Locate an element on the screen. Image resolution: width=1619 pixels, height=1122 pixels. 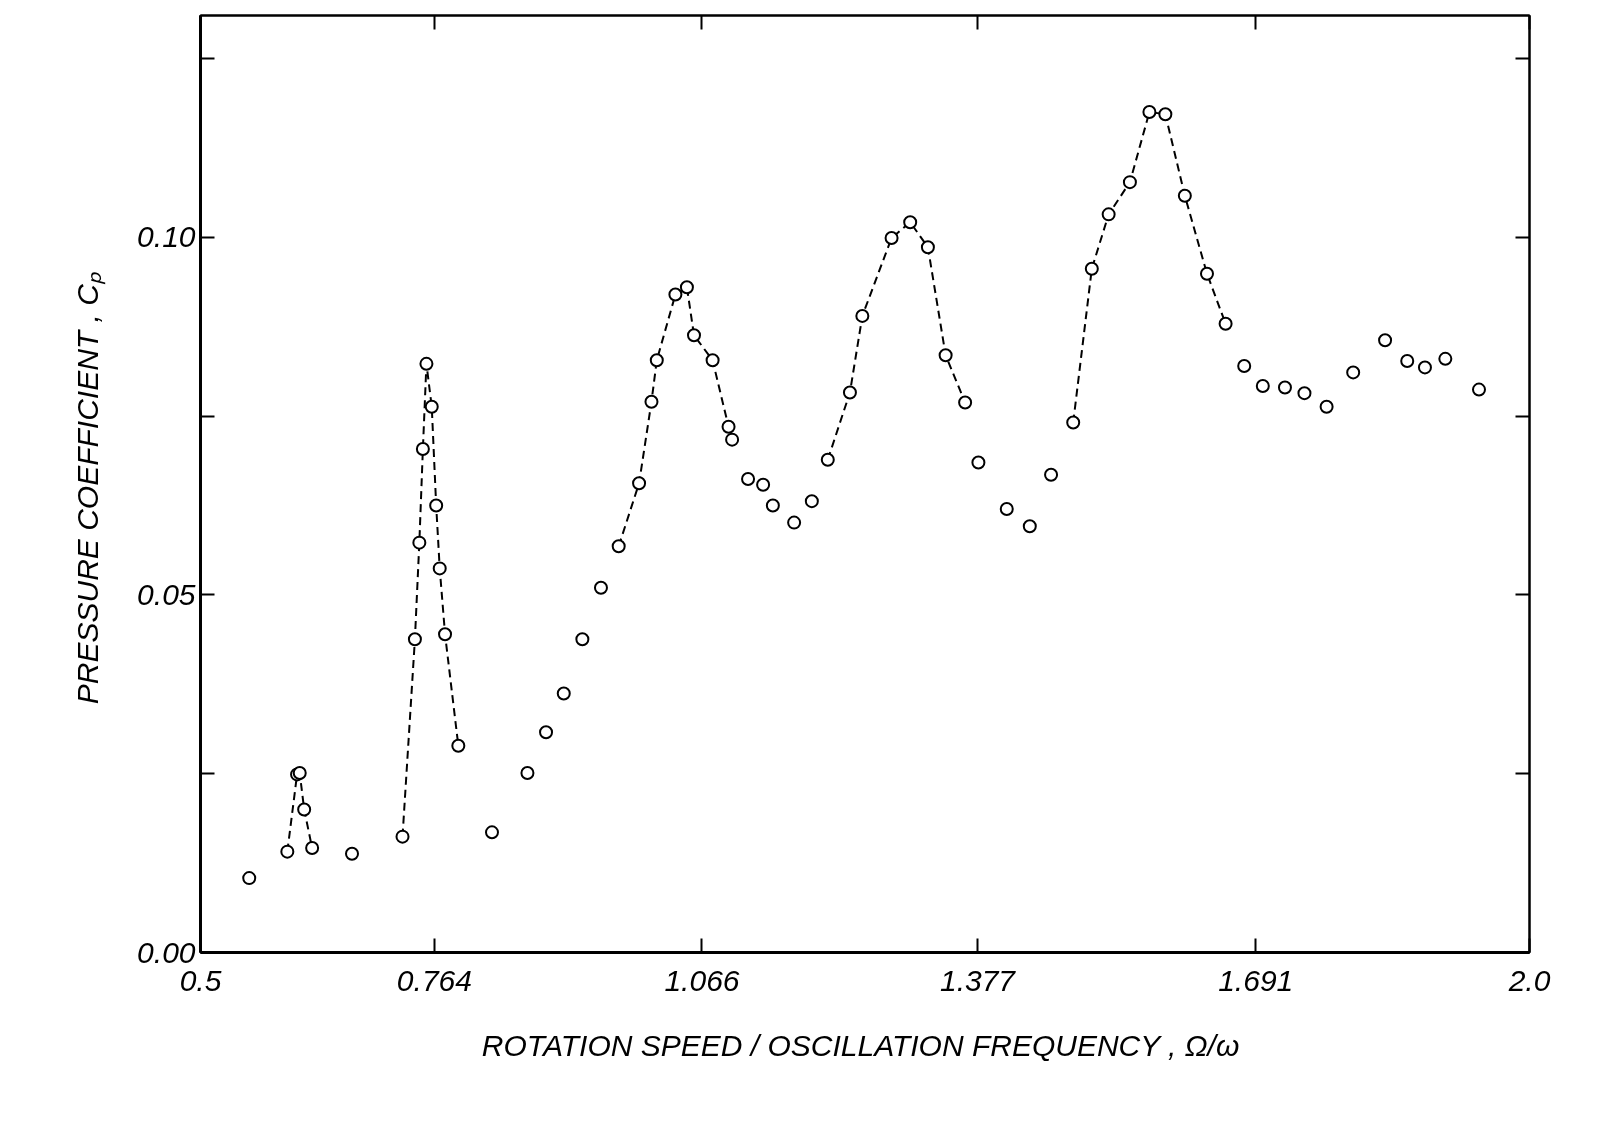
x-tick-label: 1.066 is located at coordinates (702, 980).